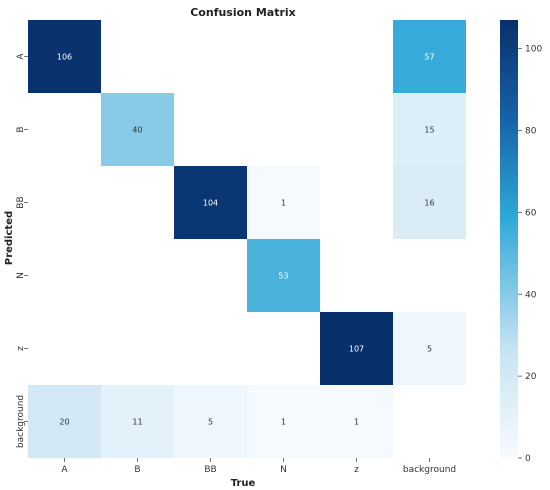 This screenshot has height=490, width=550. I want to click on cell-value-label: 57, so click(429, 57).